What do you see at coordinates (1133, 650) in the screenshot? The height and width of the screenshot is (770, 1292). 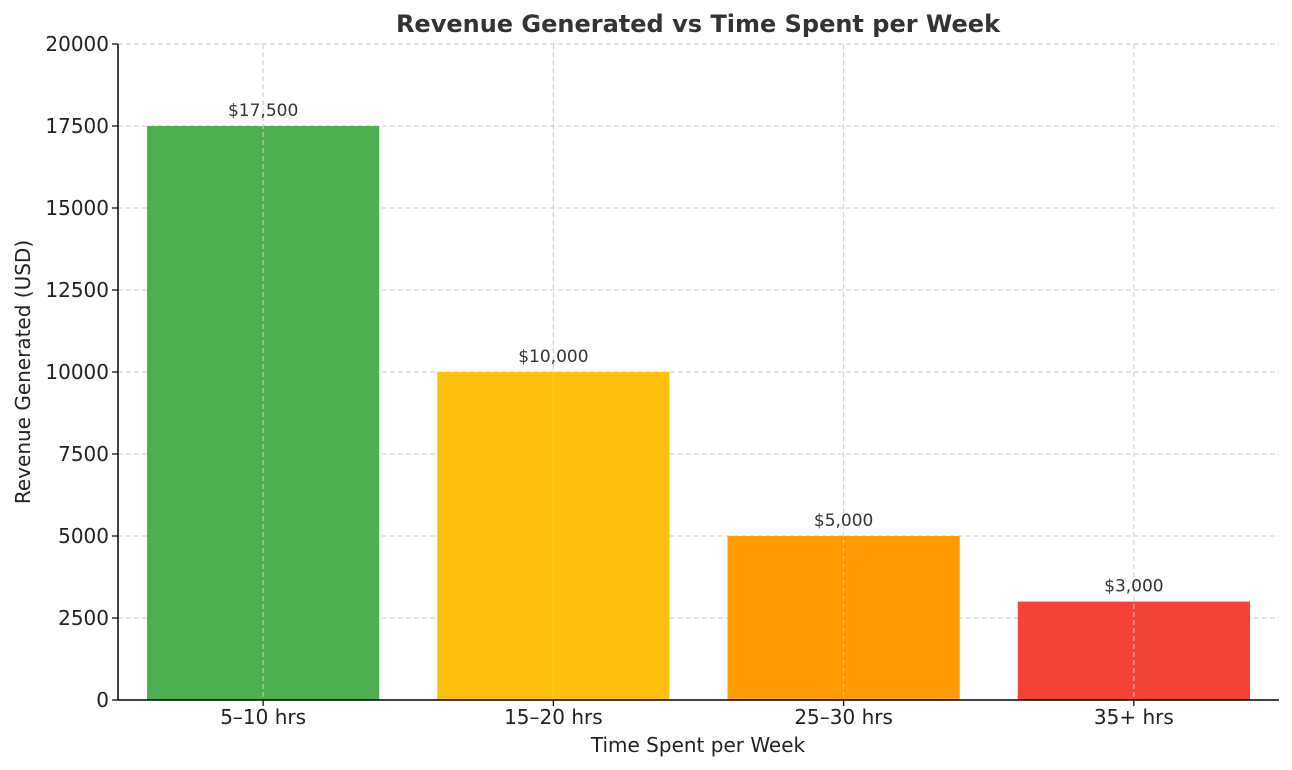 I see `bar` at bounding box center [1133, 650].